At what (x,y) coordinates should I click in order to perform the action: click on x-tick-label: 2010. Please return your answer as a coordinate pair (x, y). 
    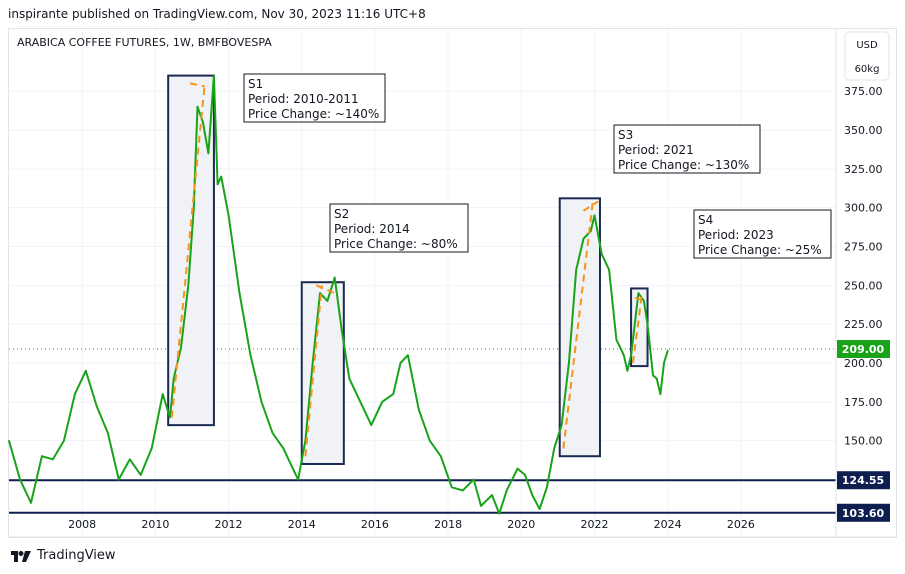
    Looking at the image, I should click on (155, 524).